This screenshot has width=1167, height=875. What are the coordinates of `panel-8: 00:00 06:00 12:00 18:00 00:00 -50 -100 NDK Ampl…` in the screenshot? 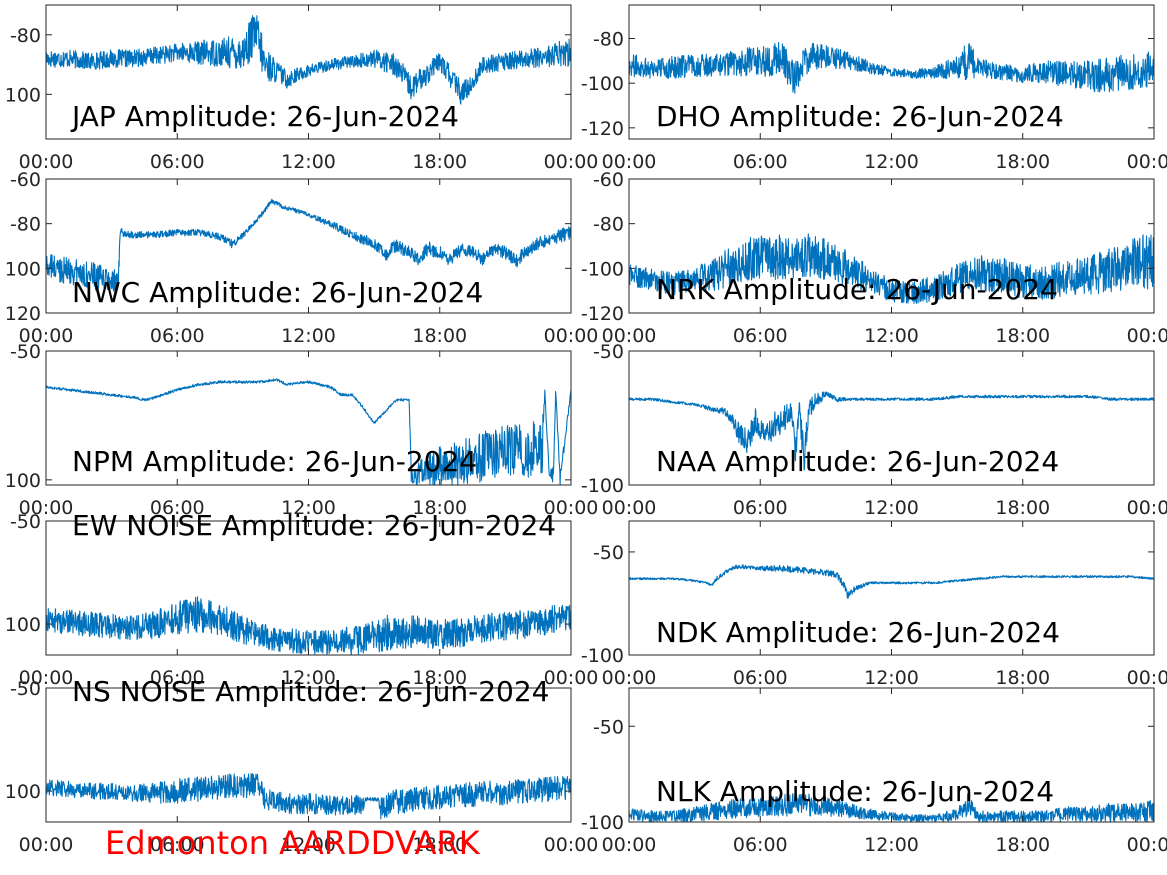 It's located at (874, 604).